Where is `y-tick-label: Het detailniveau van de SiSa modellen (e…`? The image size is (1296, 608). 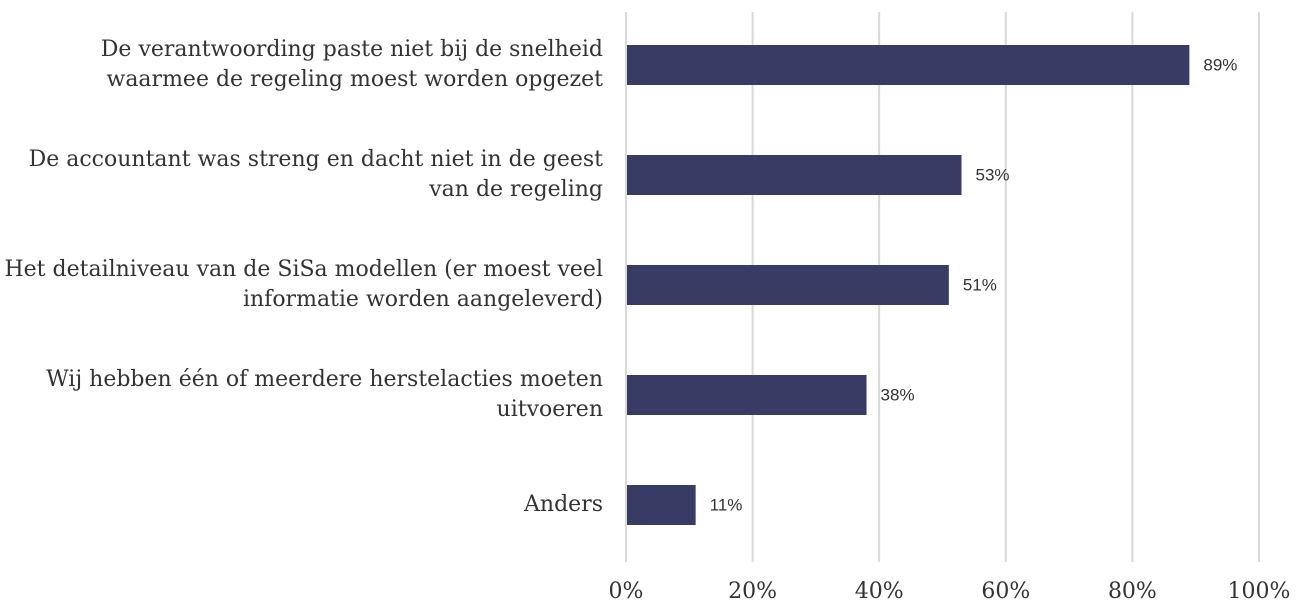 y-tick-label: Het detailniveau van de SiSa modellen (e… is located at coordinates (303, 284).